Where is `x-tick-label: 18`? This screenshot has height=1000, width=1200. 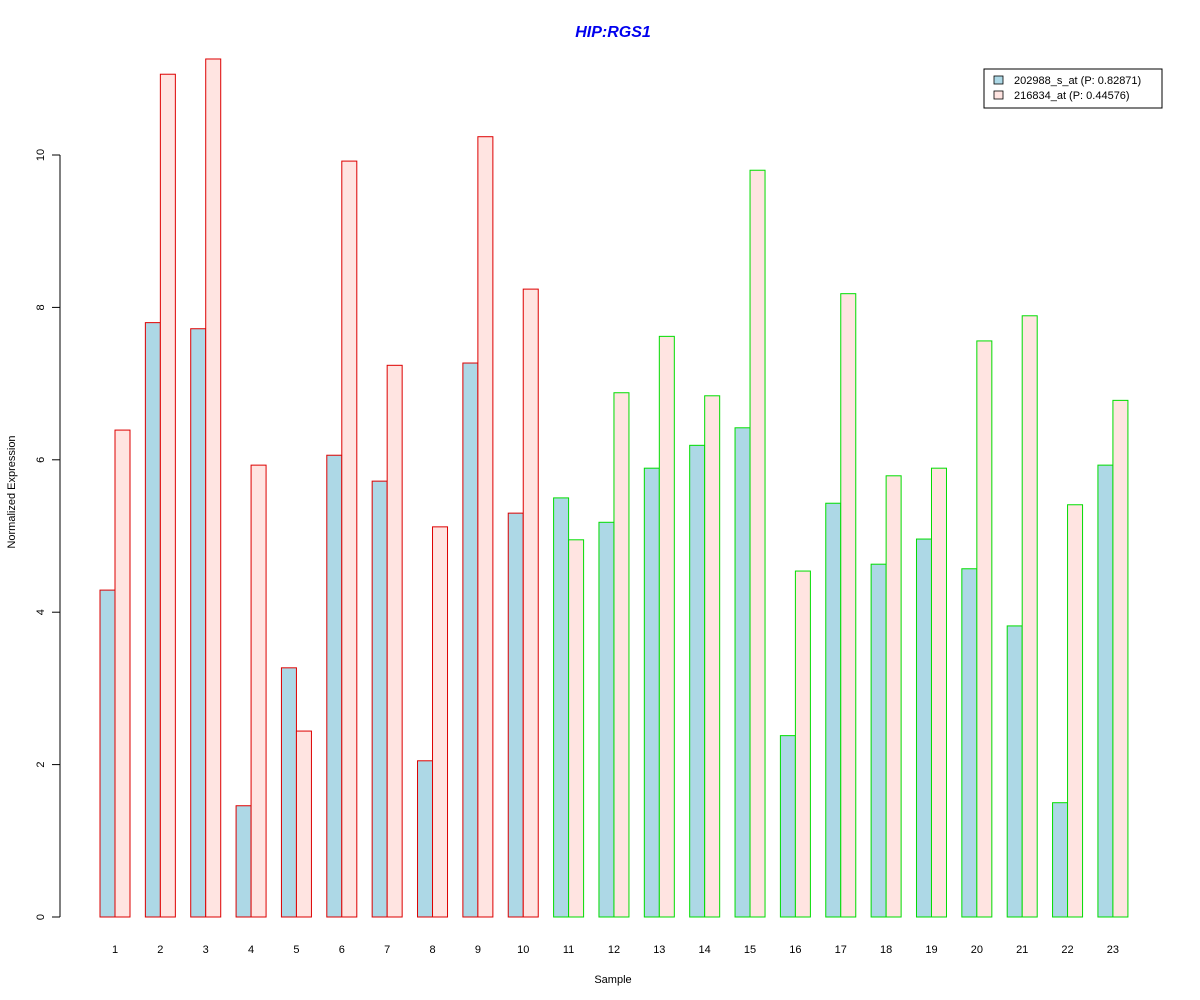
x-tick-label: 18 is located at coordinates (886, 950).